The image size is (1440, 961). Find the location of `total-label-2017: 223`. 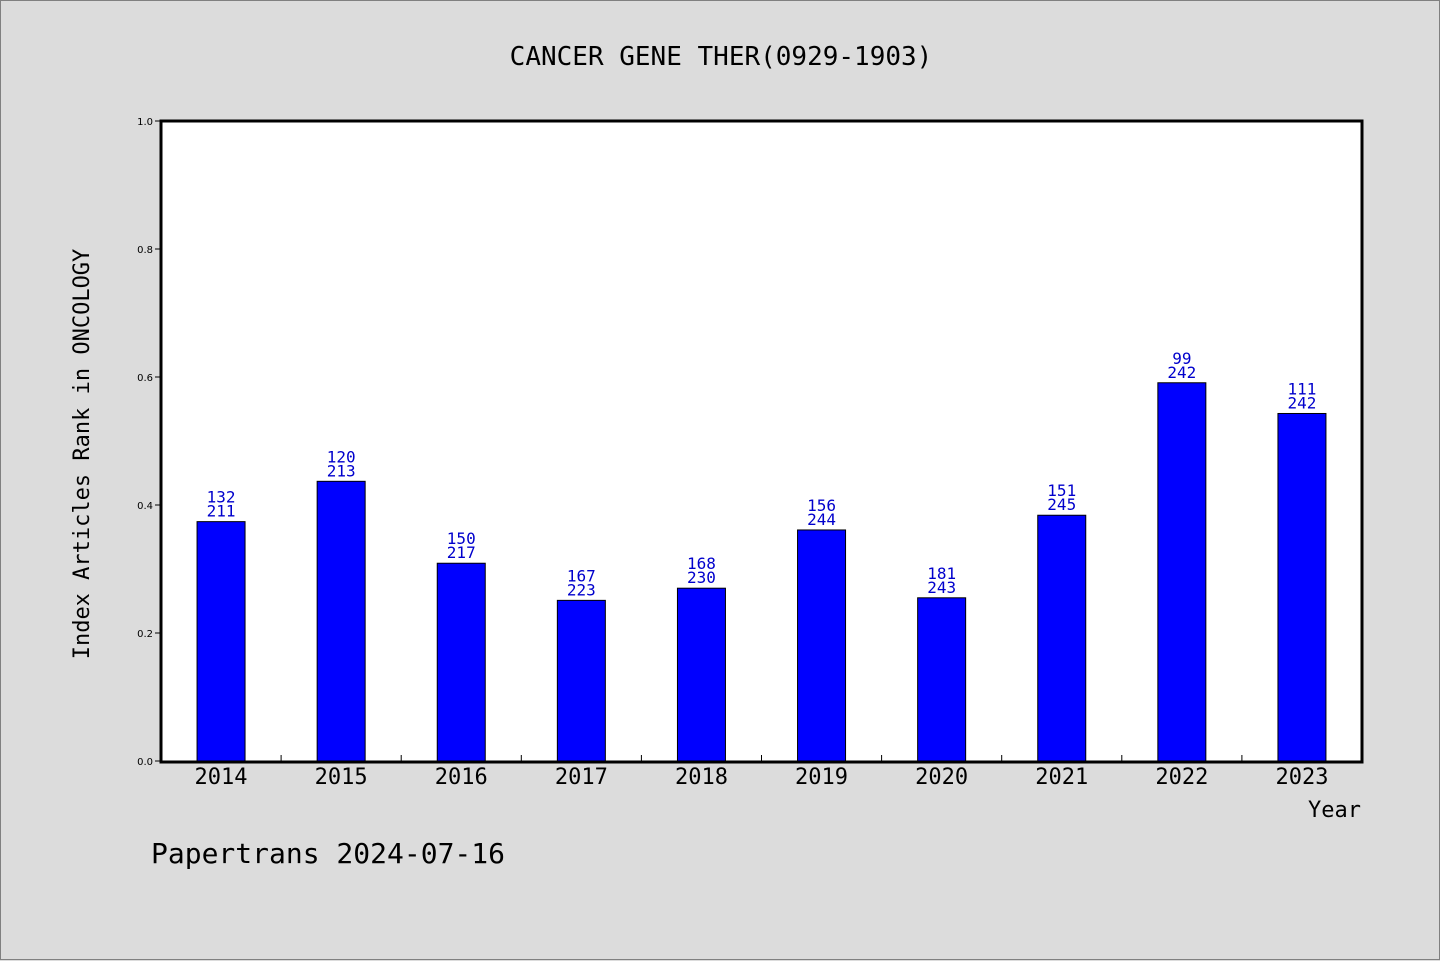

total-label-2017: 223 is located at coordinates (581, 589).